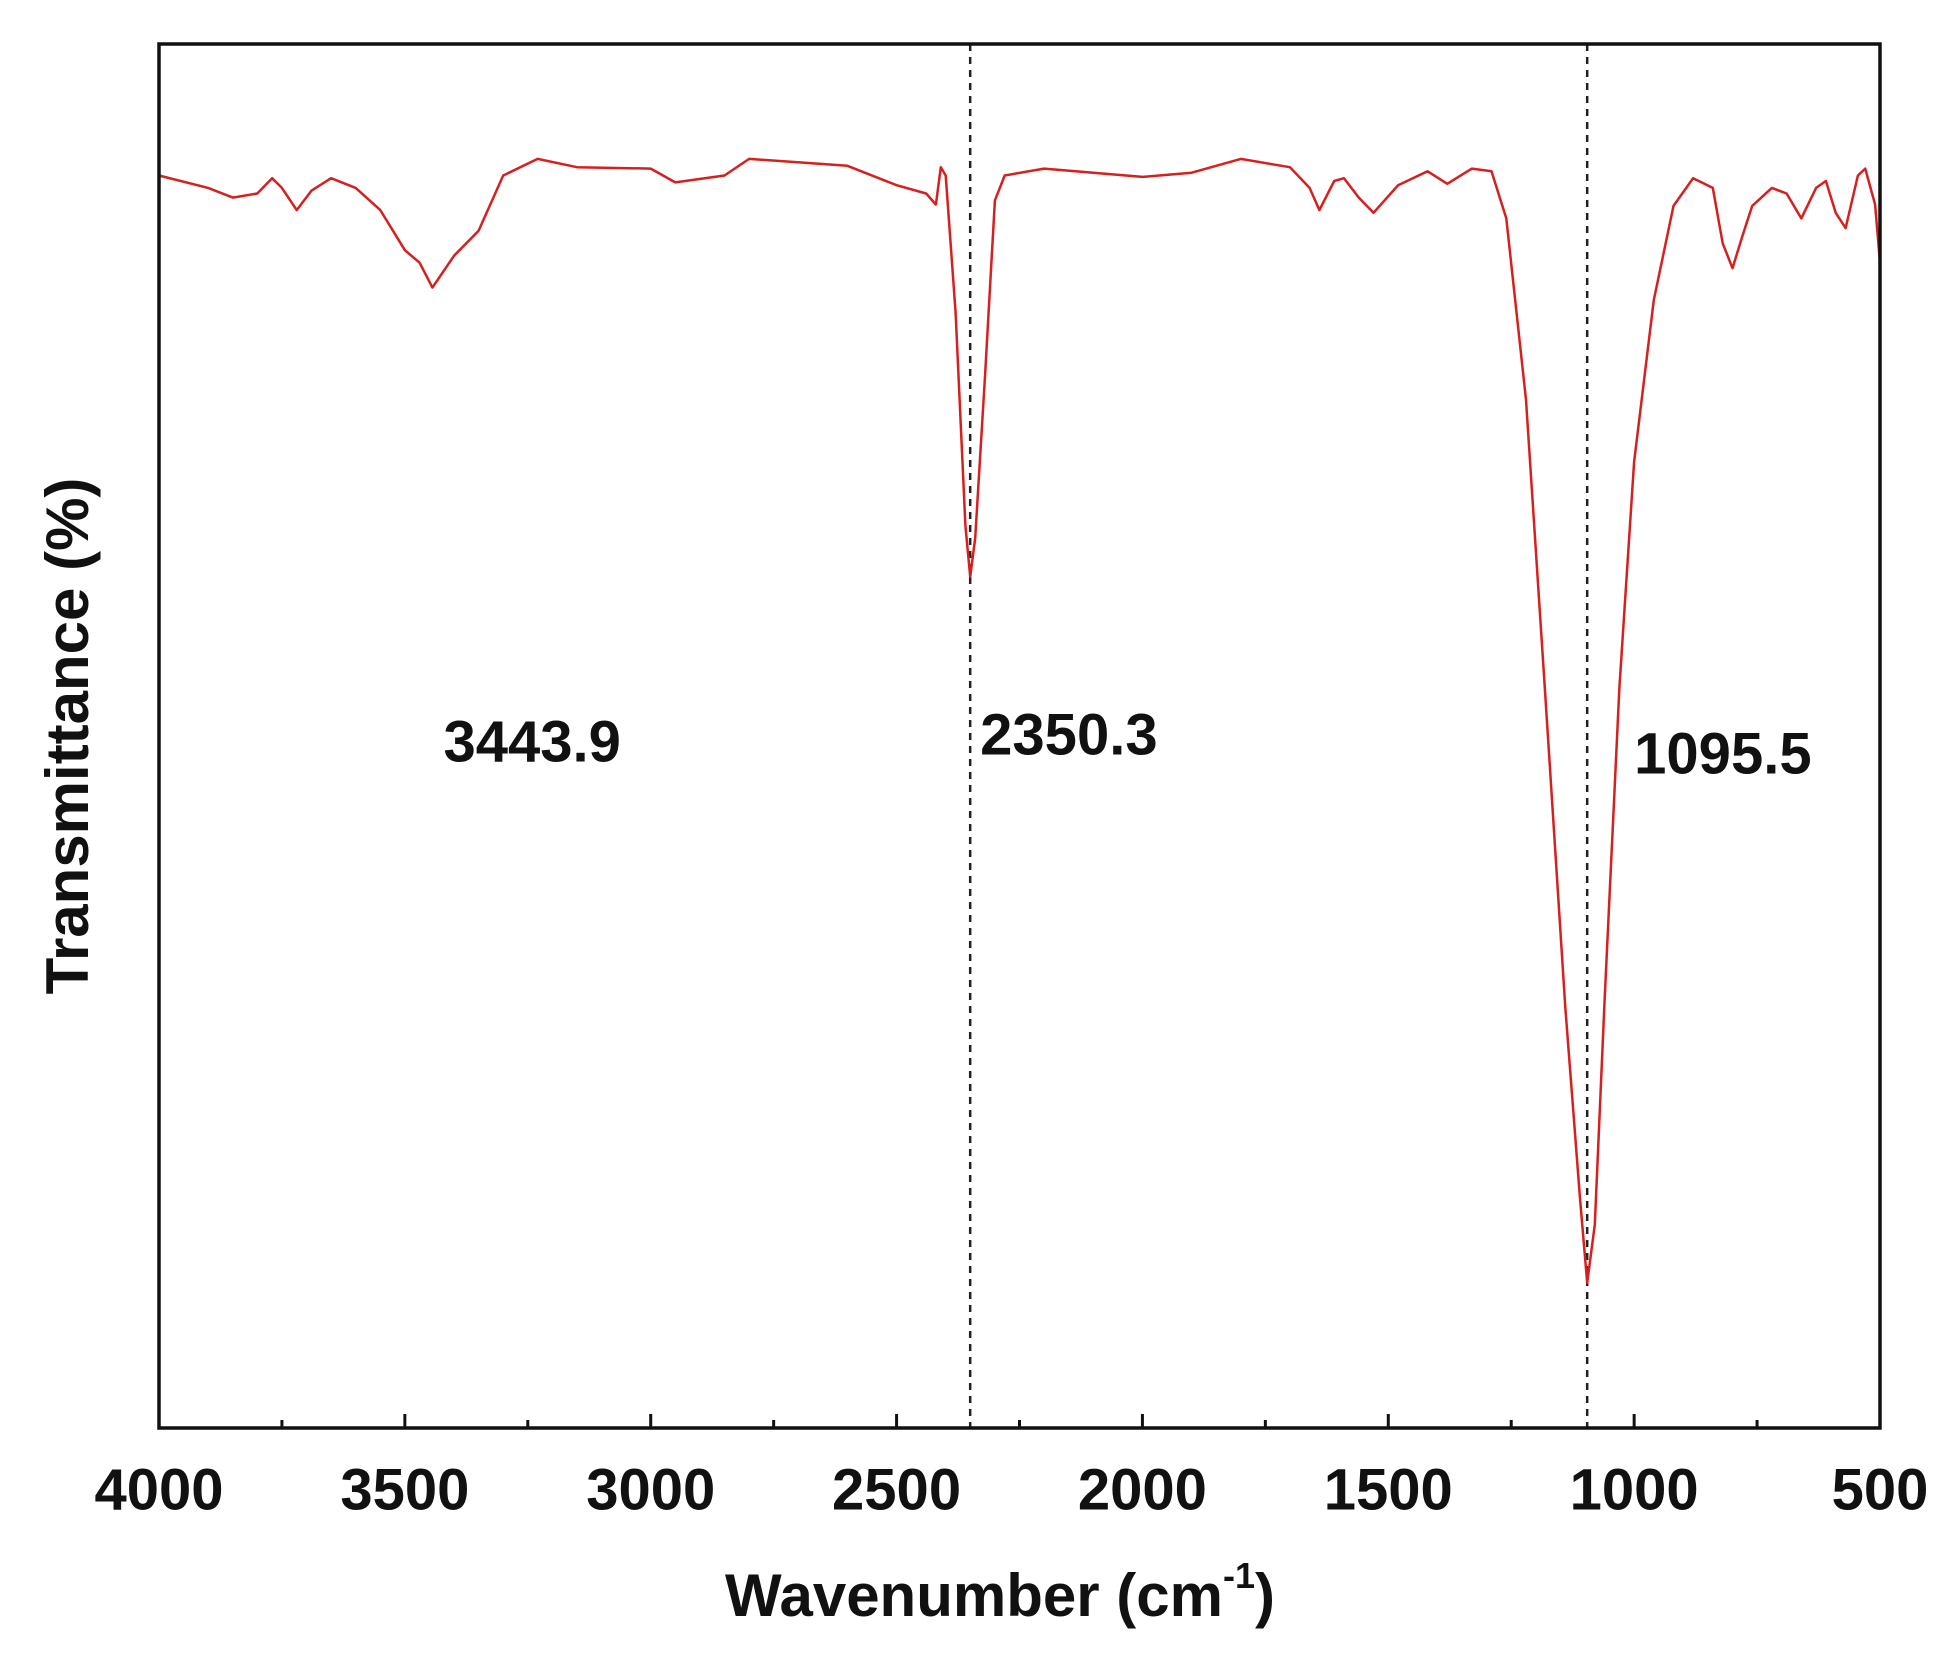  Describe the element at coordinates (974, 1595) in the screenshot. I see `x-axis-title-text: Wavenumber (cm` at that location.